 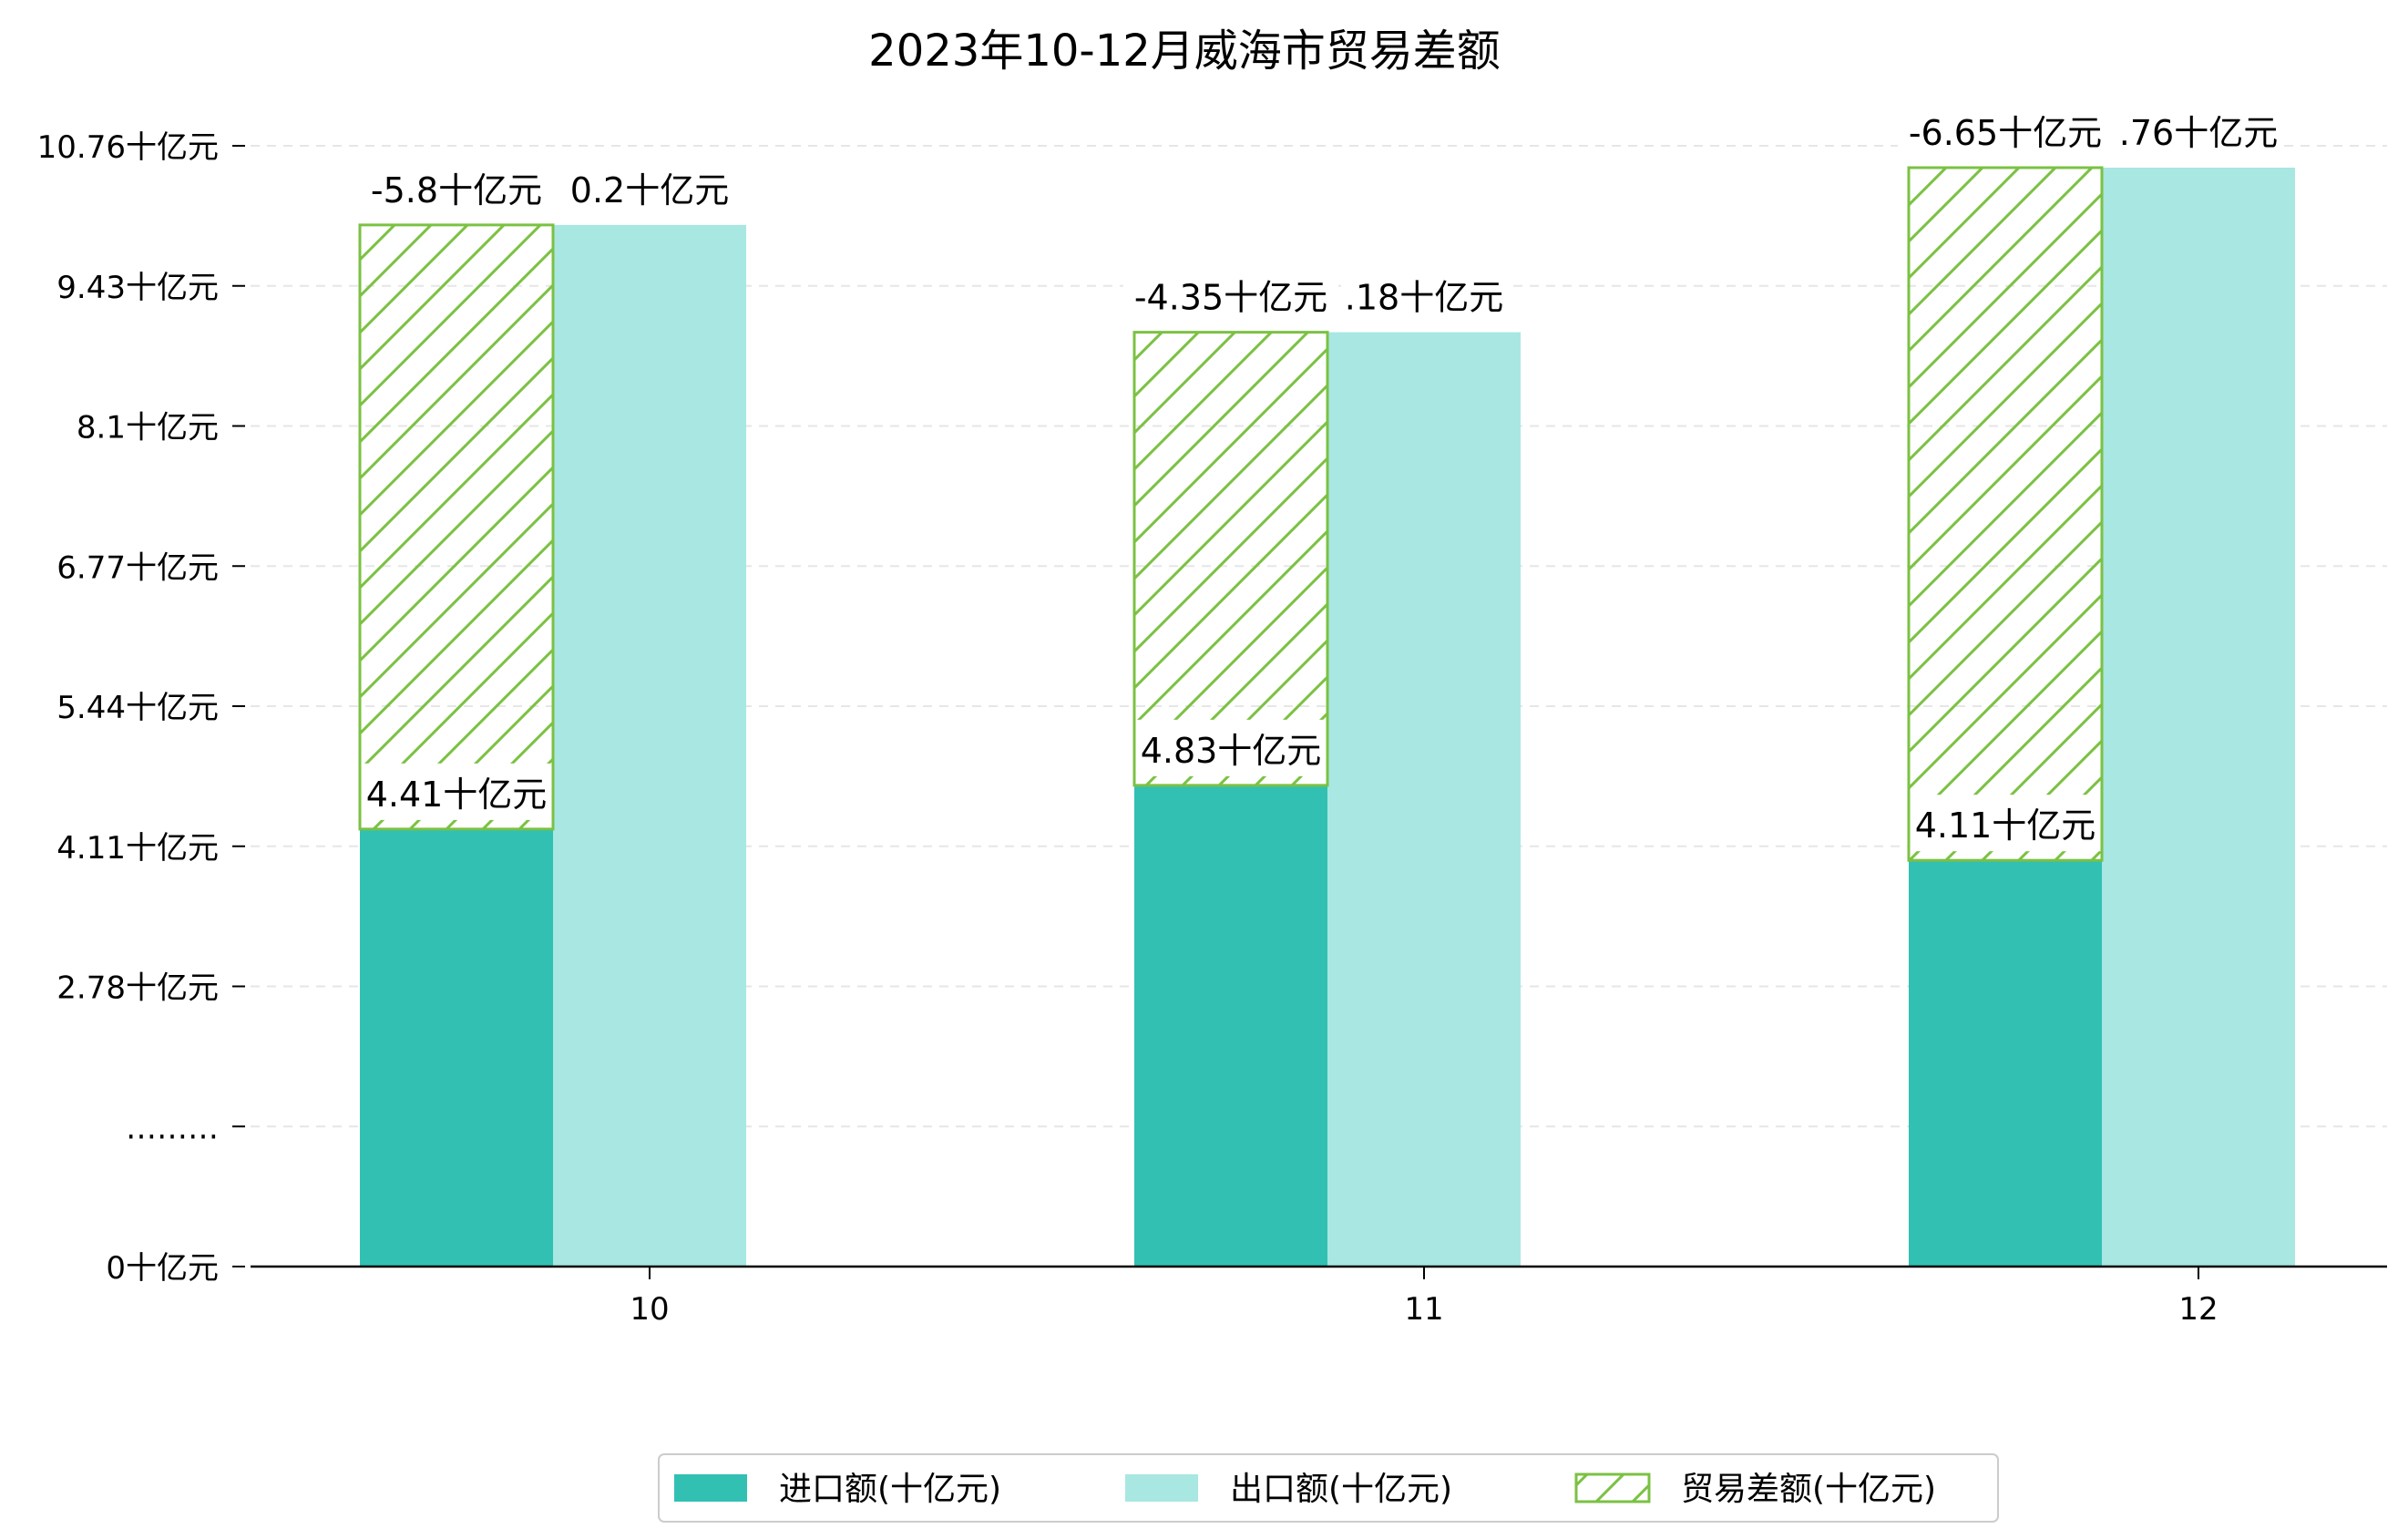 I want to click on y-tick-label: 9.43十亿元, so click(x=137, y=288).